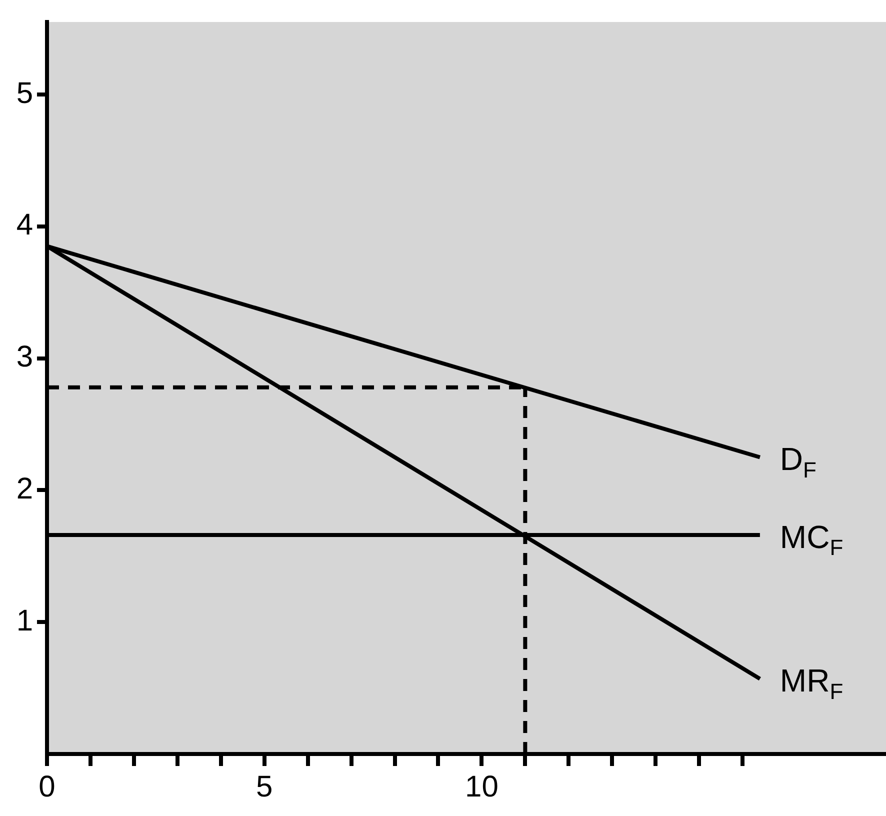 Image resolution: width=886 pixels, height=816 pixels. Describe the element at coordinates (24, 93) in the screenshot. I see `y-tick-label: 5` at that location.